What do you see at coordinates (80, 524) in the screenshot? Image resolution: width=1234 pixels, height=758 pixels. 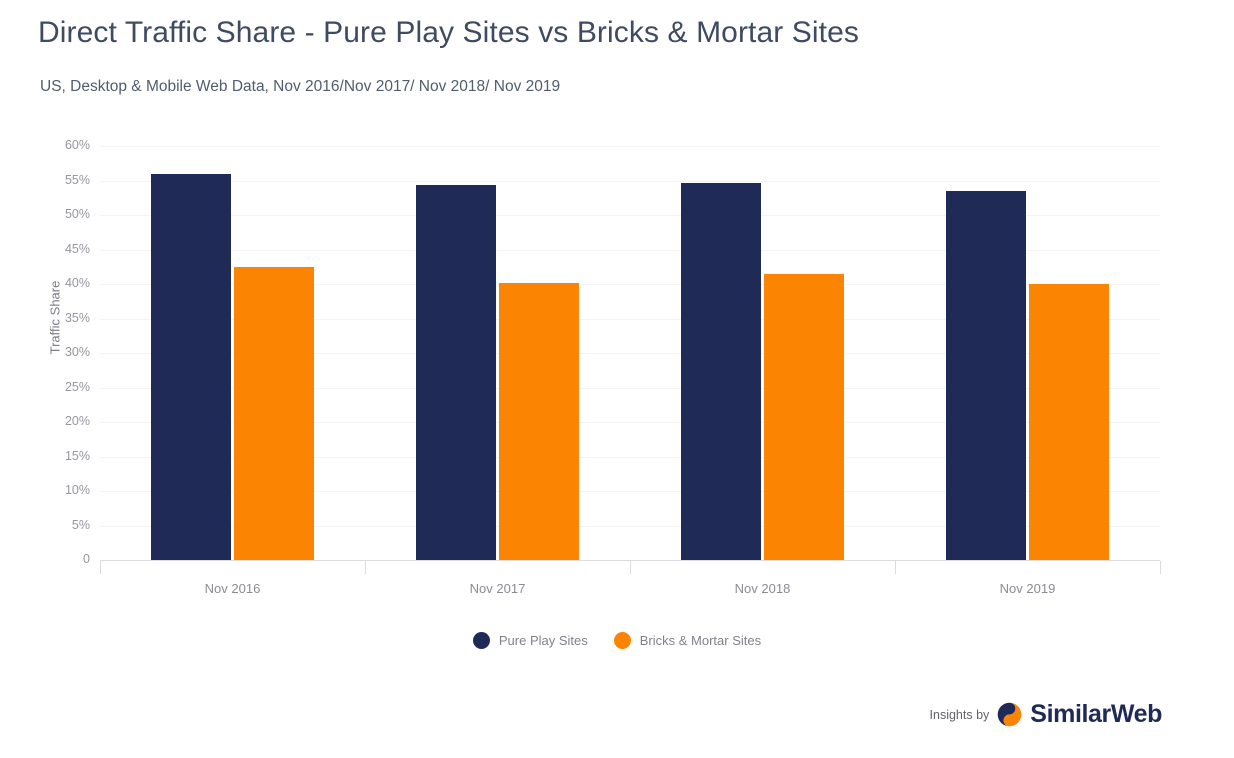 I see `y-tick-label: 5%` at bounding box center [80, 524].